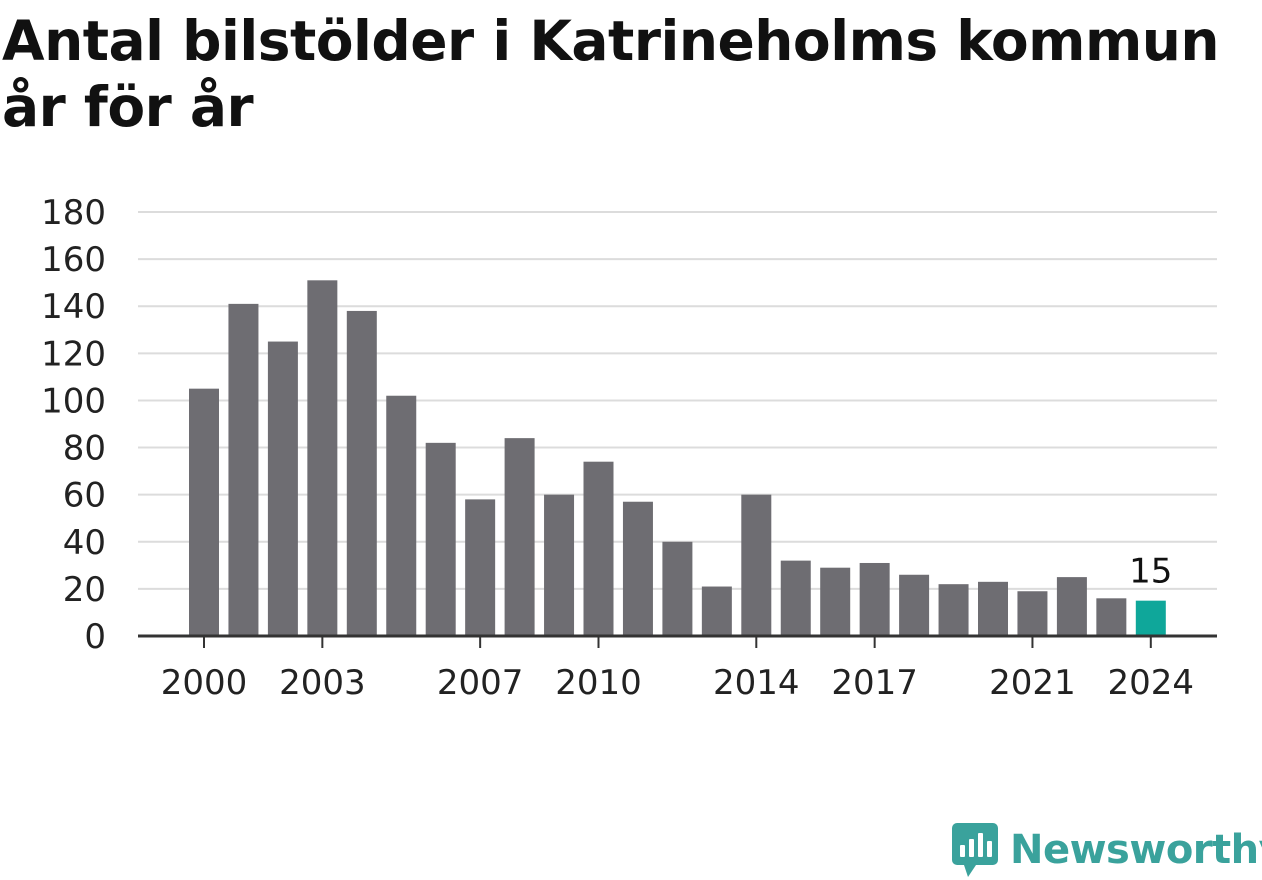  Describe the element at coordinates (677, 668) in the screenshot. I see `x-axis: 2000 2003 2007 2010 2014 2017 2021 2024` at that location.